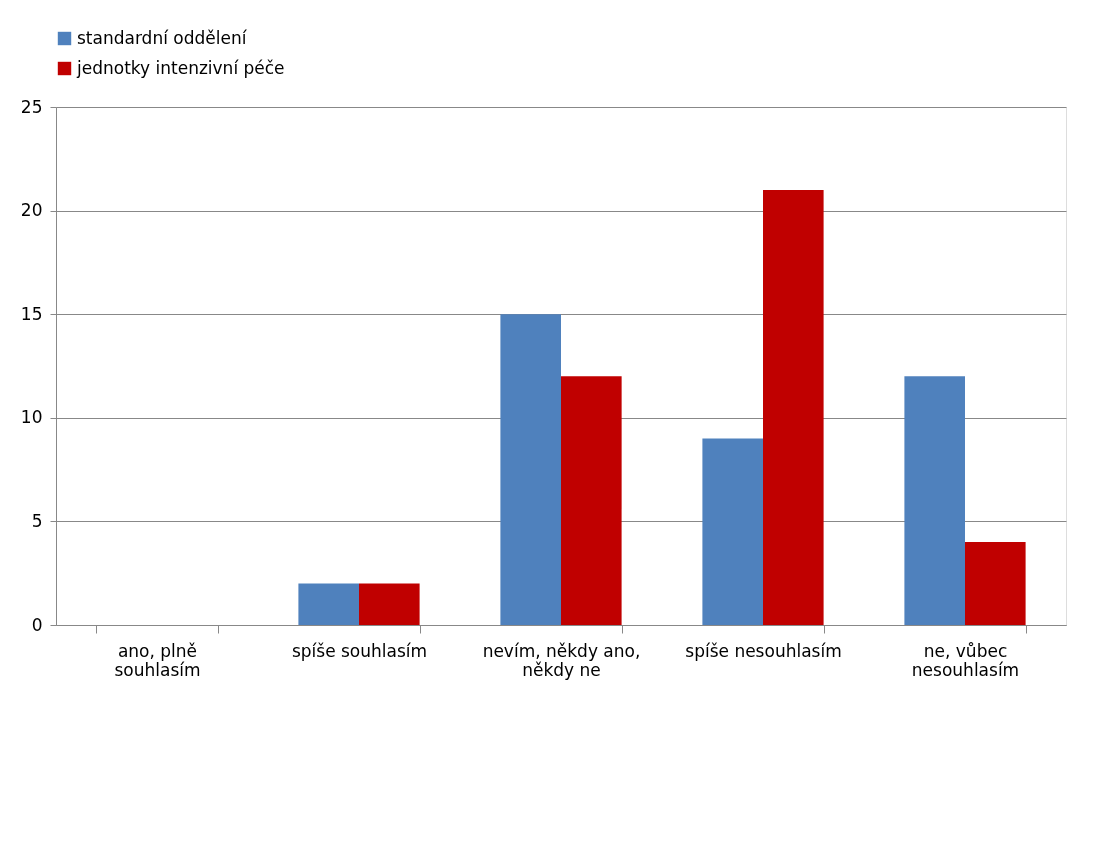 This screenshot has width=1109, height=863. What do you see at coordinates (180, 67) in the screenshot?
I see `legend-label: jednotky intenzivní péče` at bounding box center [180, 67].